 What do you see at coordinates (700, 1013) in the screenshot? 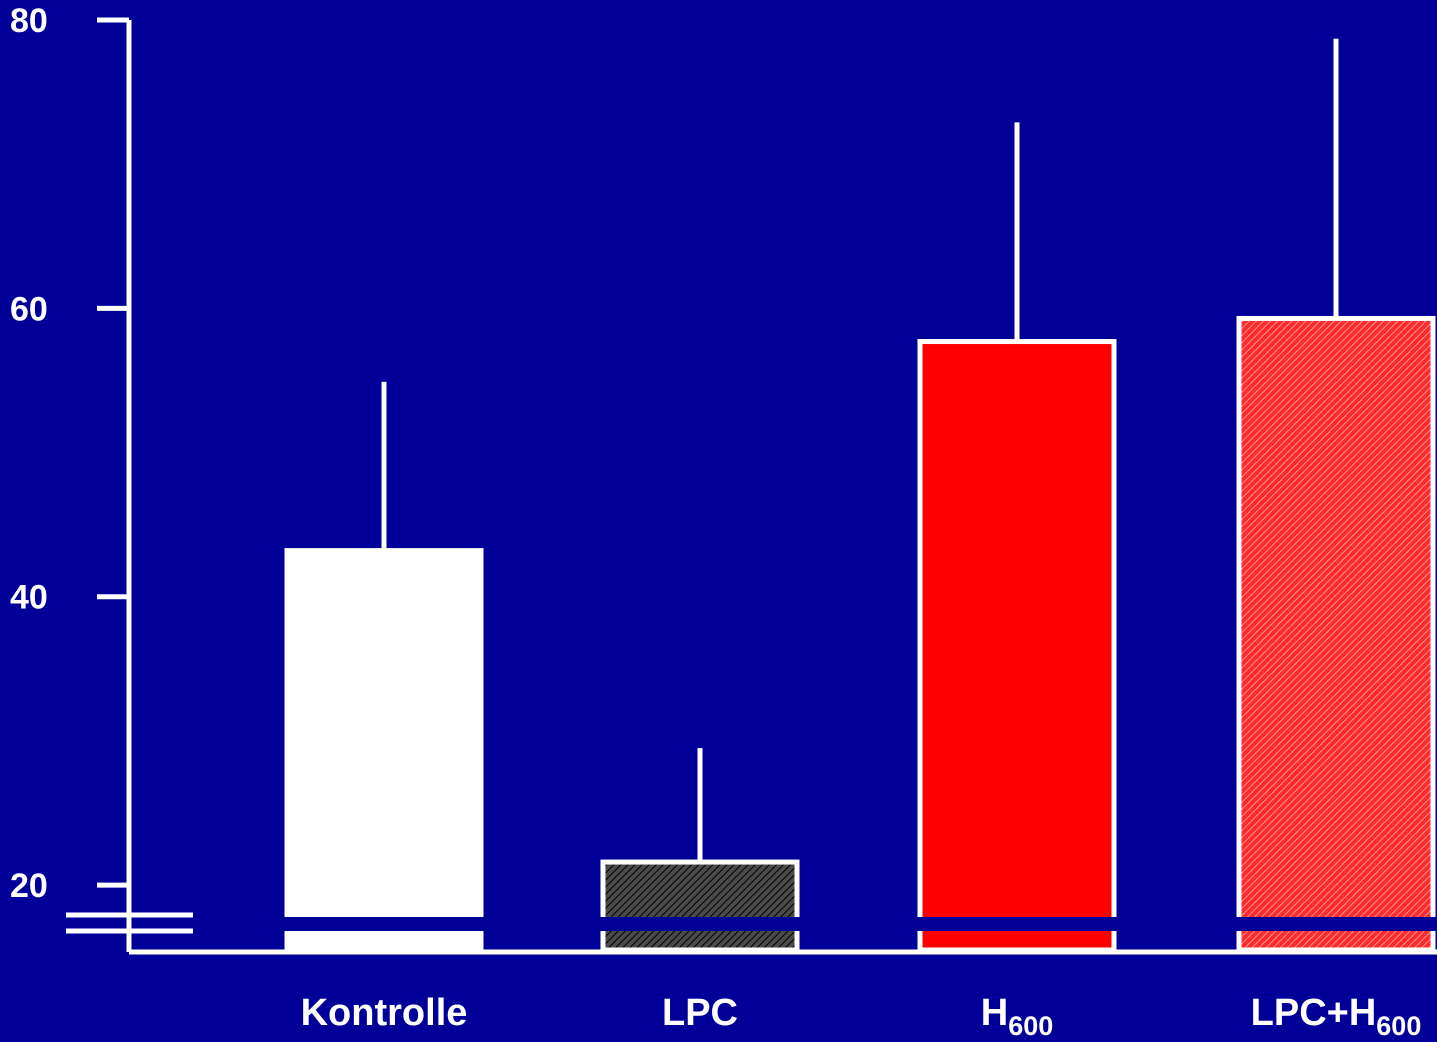
I see `category-label-2: LPC` at bounding box center [700, 1013].